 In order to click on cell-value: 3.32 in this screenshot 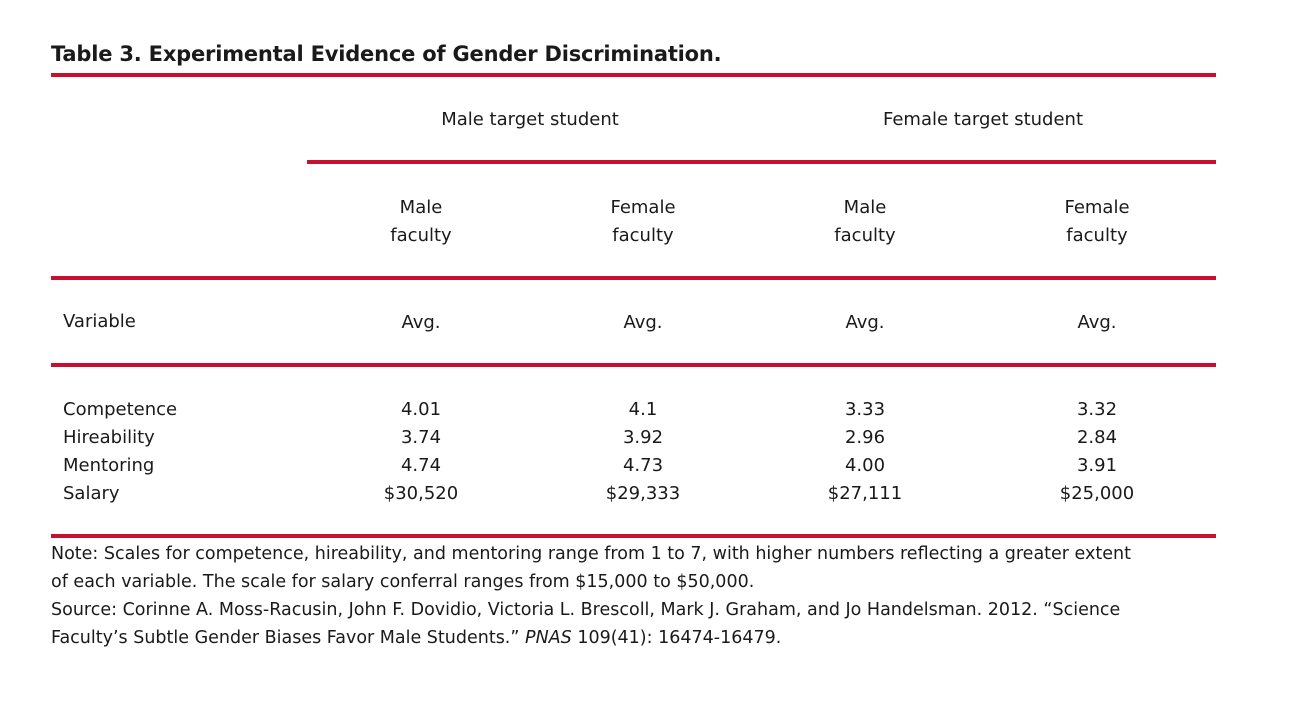, I will do `click(1097, 409)`.